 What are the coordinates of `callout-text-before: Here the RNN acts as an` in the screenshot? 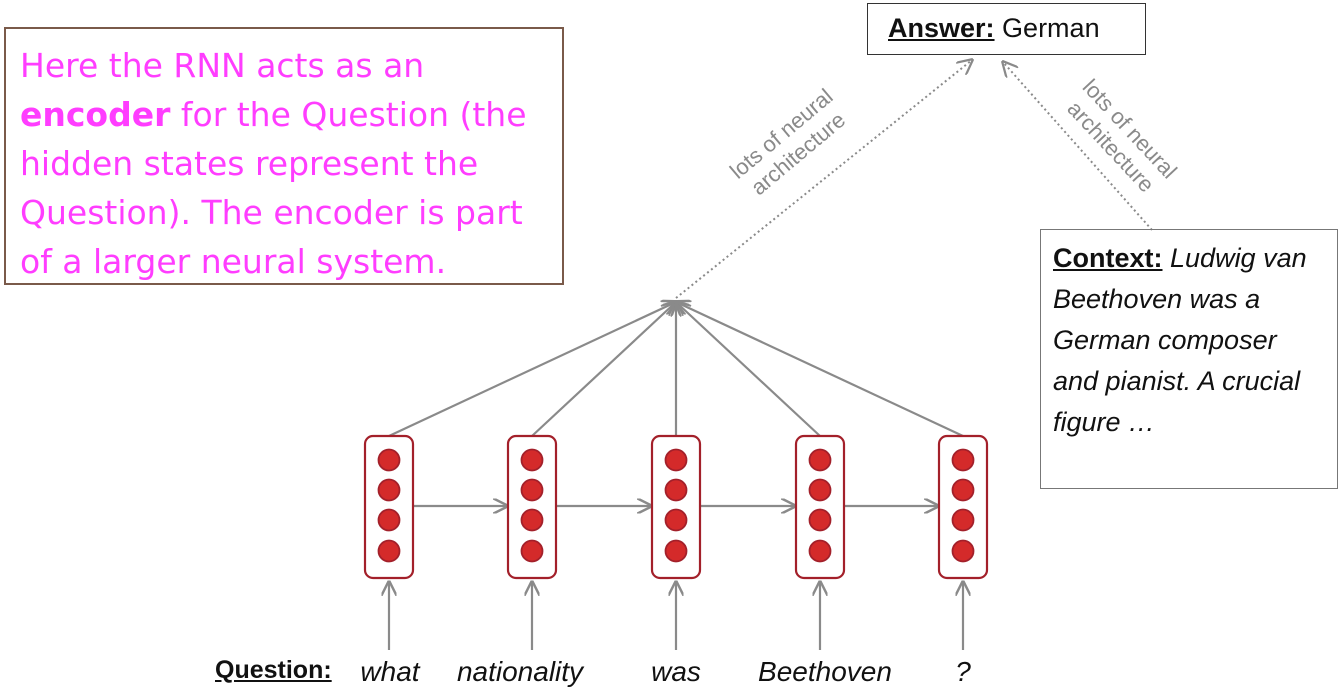 It's located at (222, 65).